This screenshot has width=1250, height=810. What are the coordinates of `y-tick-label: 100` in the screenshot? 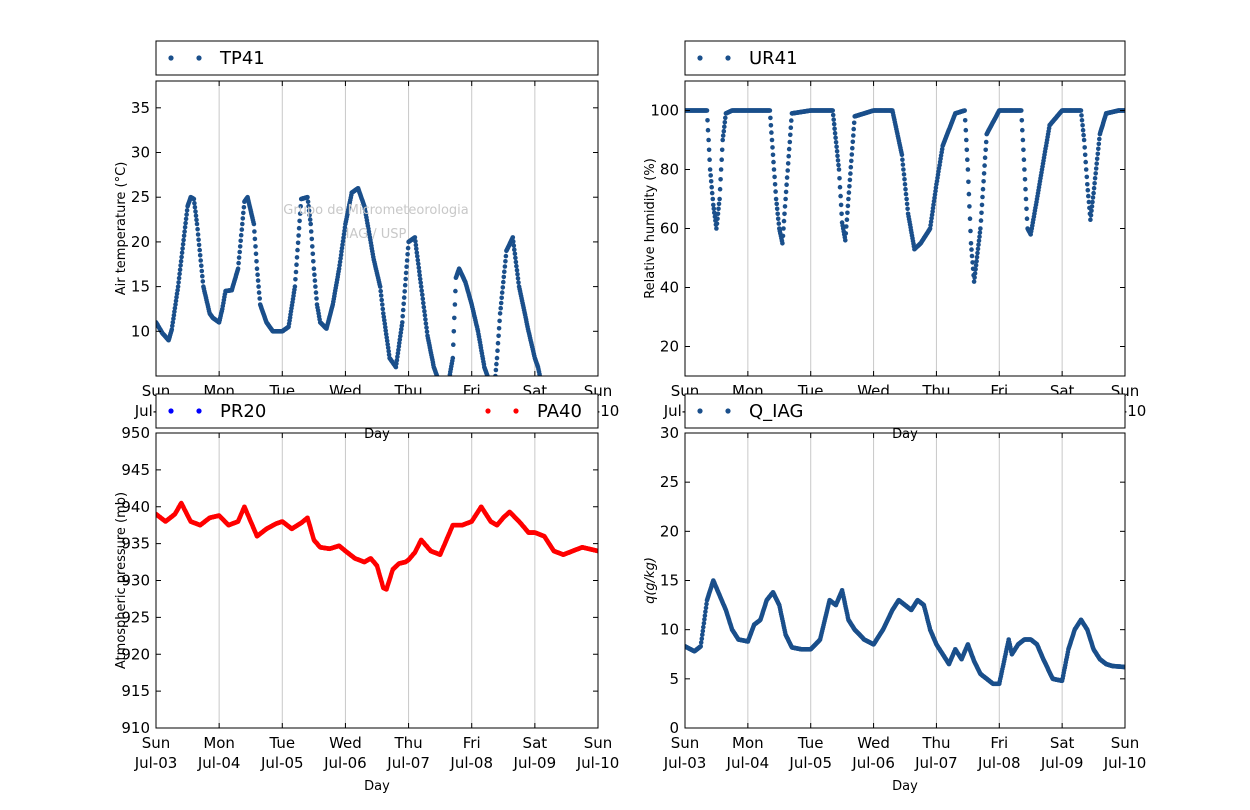 It's located at (664, 111).